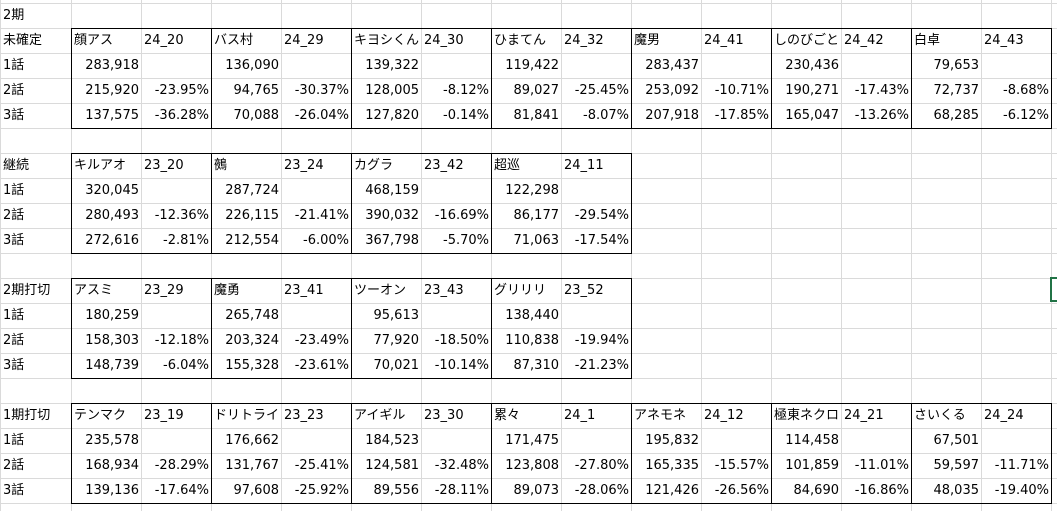 Image resolution: width=1057 pixels, height=511 pixels. I want to click on show-code-cell: 24_20, so click(164, 40).